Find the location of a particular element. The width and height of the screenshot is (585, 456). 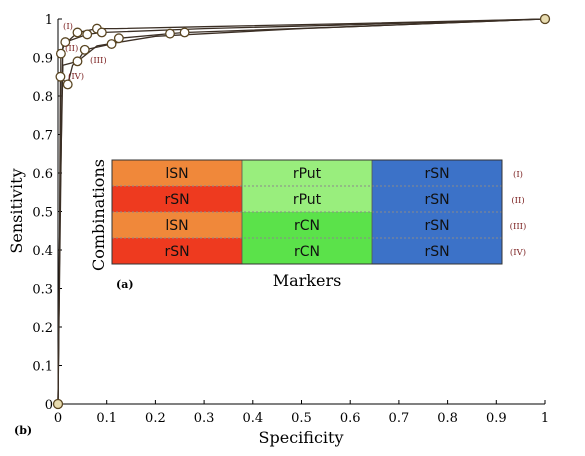

x-tick-label: 0 is located at coordinates (58, 418).